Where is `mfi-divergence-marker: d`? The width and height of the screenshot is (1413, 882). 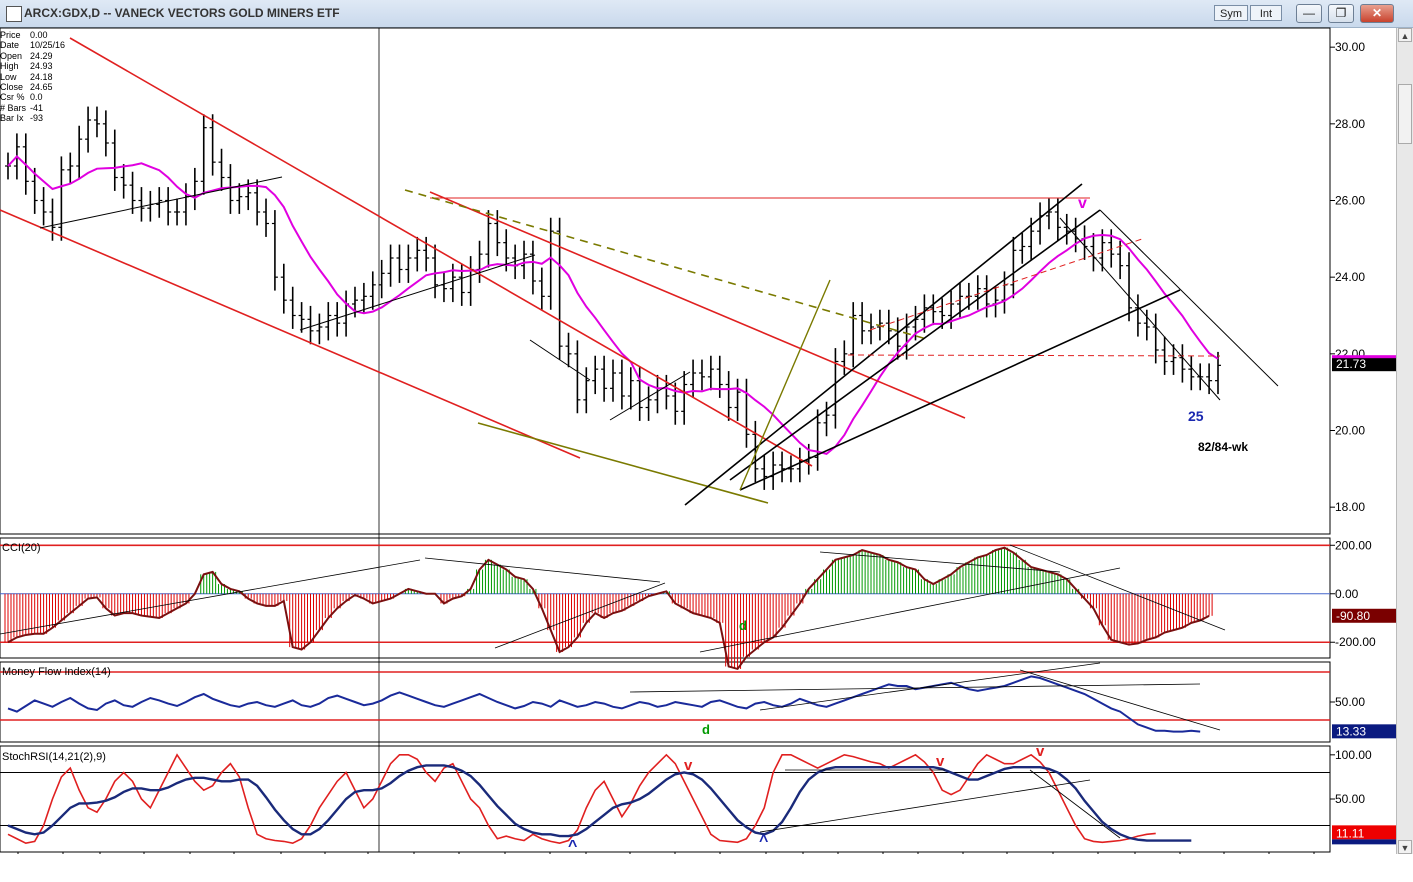
mfi-divergence-marker: d is located at coordinates (706, 729).